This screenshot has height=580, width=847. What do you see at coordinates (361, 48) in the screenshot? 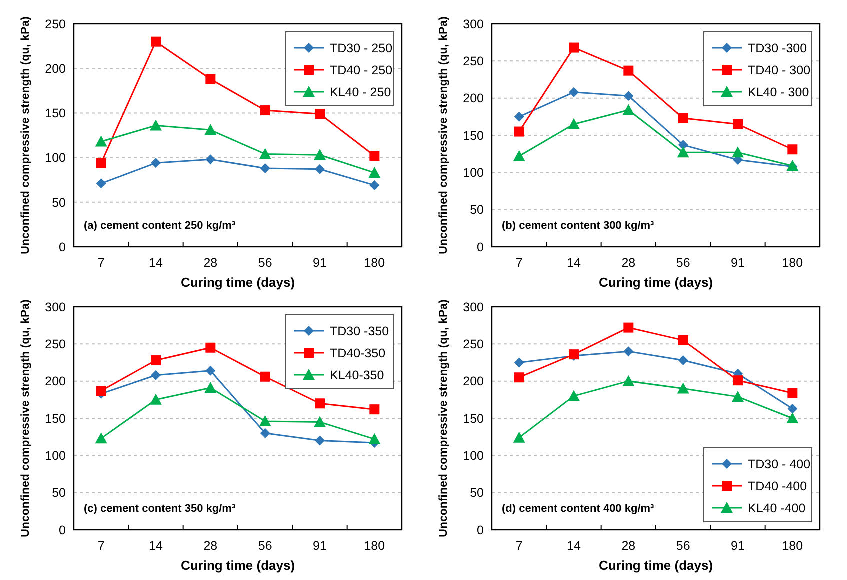
I see `legend-label: TD30 - 250` at bounding box center [361, 48].